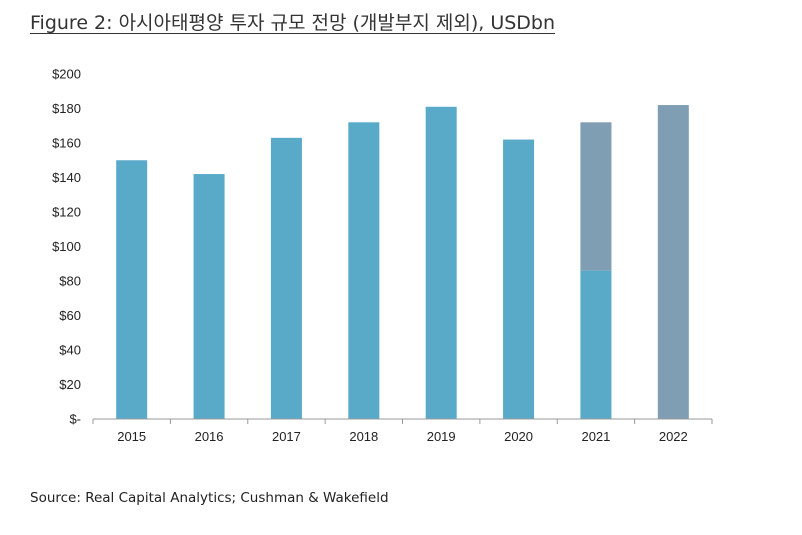  I want to click on y-tick-label: $100, so click(66, 246).